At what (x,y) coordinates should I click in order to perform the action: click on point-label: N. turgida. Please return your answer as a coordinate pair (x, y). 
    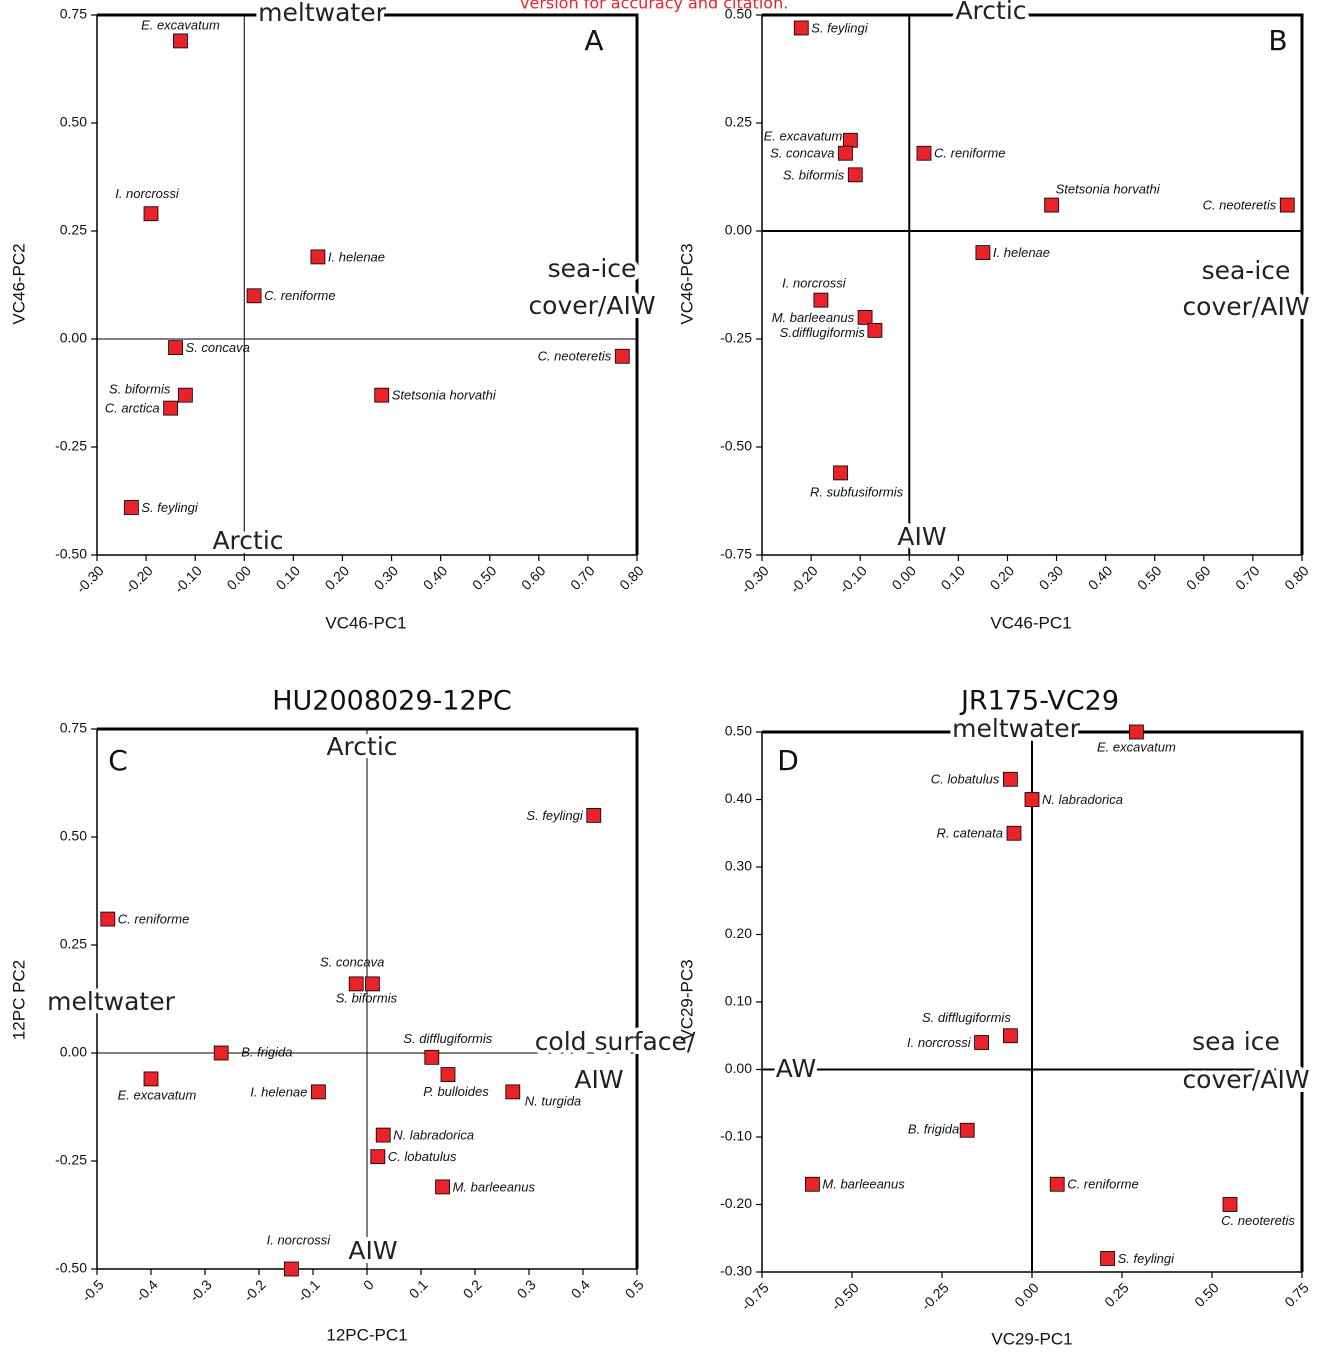
    Looking at the image, I should click on (553, 1100).